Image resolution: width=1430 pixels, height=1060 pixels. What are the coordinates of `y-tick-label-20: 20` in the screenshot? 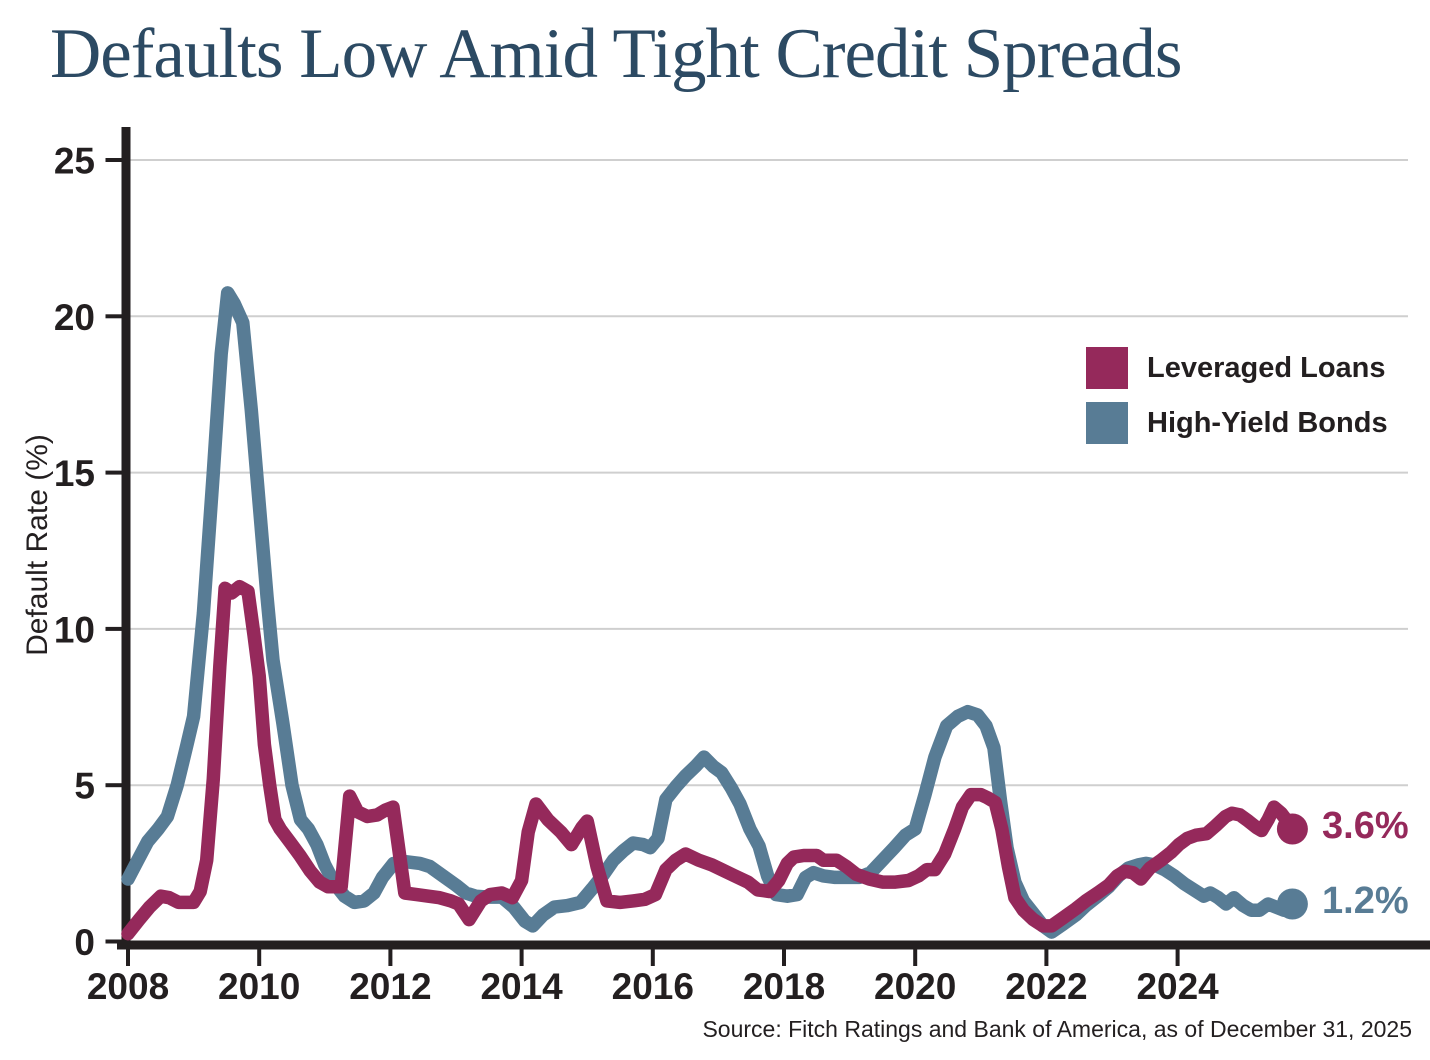 It's located at (74, 317).